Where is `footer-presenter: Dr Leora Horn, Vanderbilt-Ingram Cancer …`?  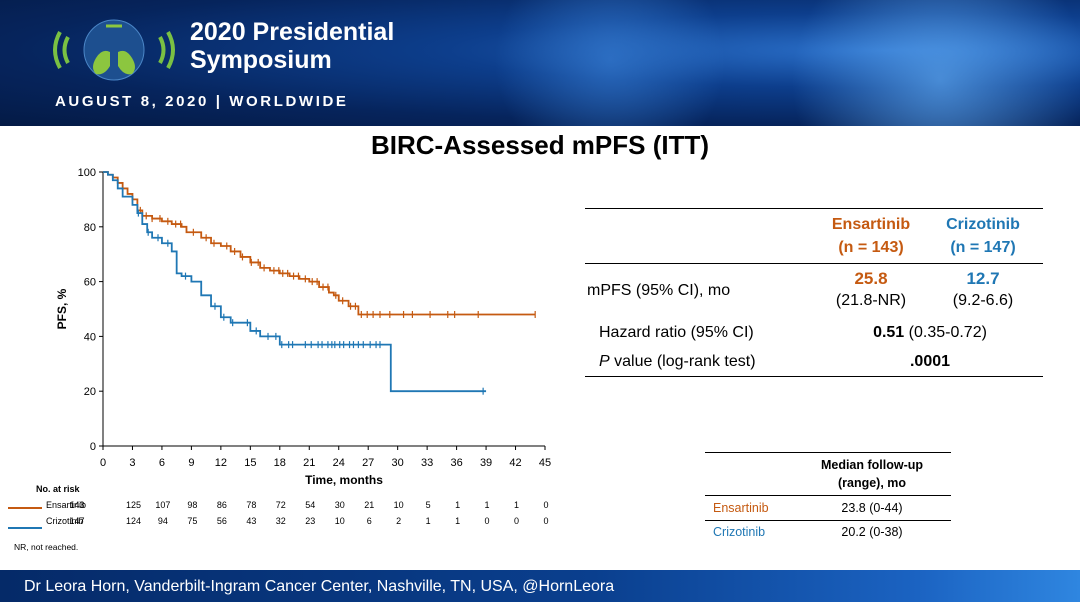 footer-presenter: Dr Leora Horn, Vanderbilt-Ingram Cancer … is located at coordinates (319, 586).